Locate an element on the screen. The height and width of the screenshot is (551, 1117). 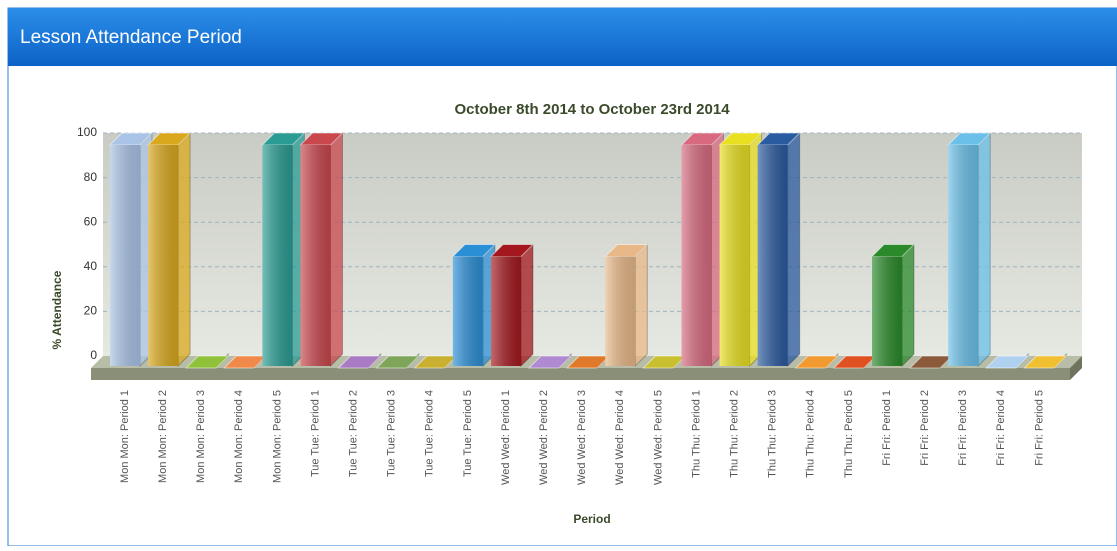
x-tick-label: Tue Tue: Period 4 is located at coordinates (430, 433).